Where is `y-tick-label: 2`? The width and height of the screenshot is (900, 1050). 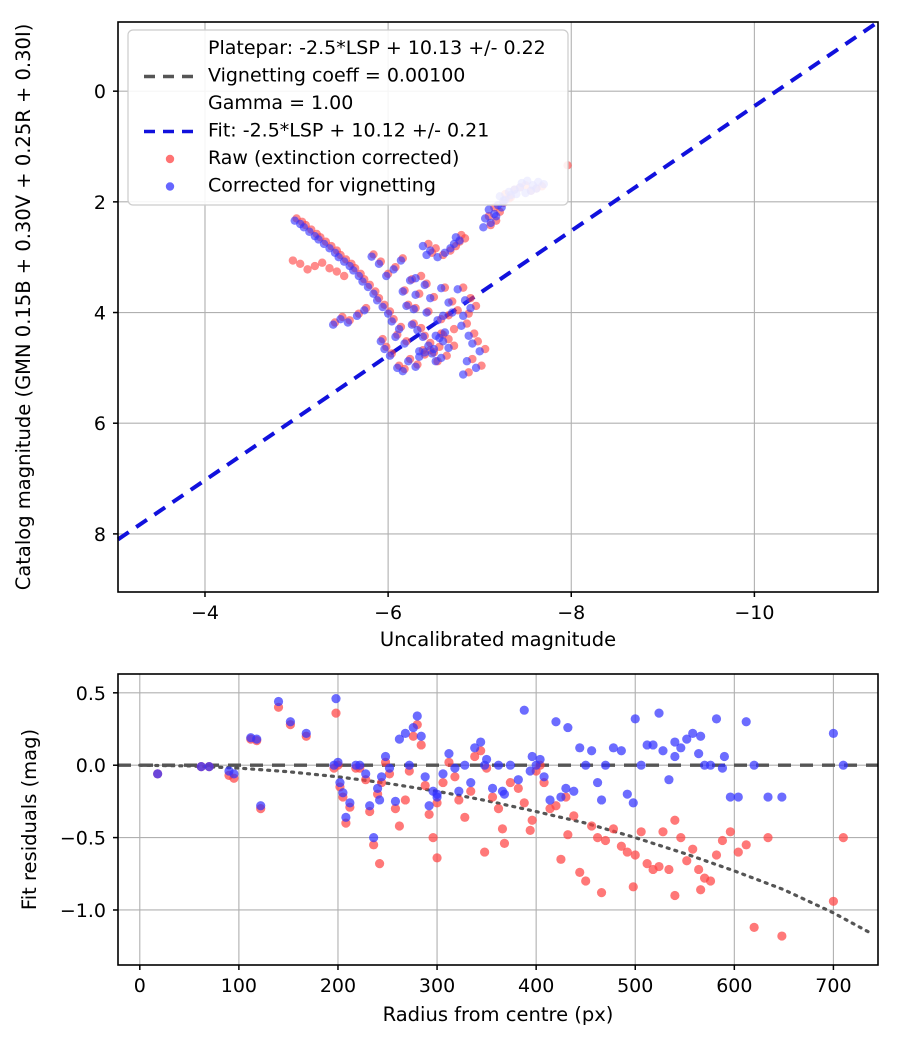 y-tick-label: 2 is located at coordinates (100, 203).